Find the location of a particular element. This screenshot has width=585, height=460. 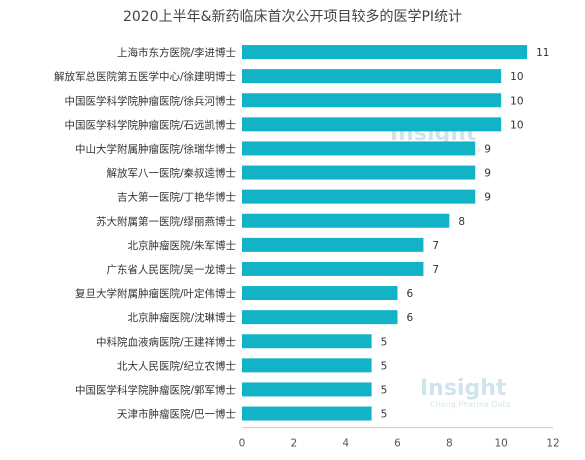

x-tick-label: 6 is located at coordinates (397, 444).